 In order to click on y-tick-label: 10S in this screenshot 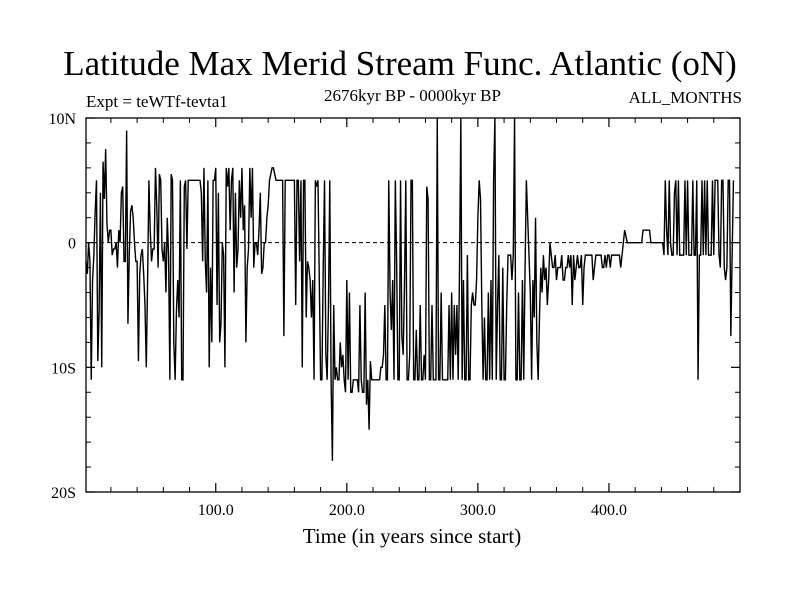, I will do `click(63, 368)`.